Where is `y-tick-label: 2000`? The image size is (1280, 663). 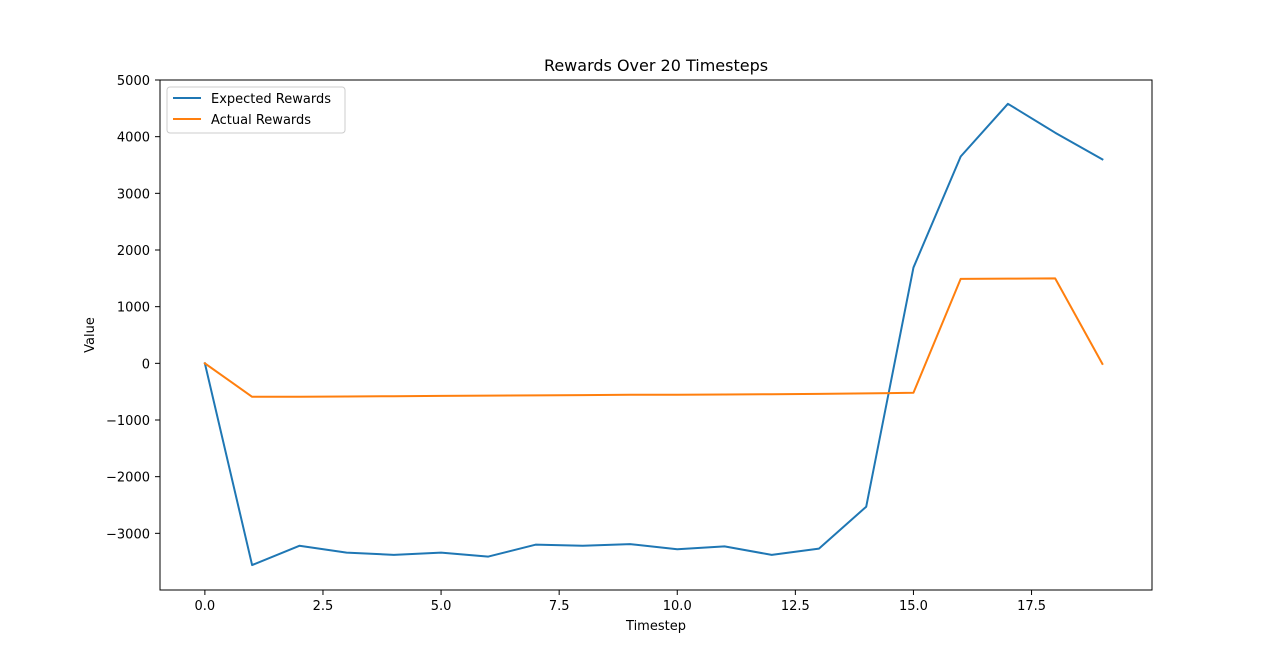 y-tick-label: 2000 is located at coordinates (133, 251).